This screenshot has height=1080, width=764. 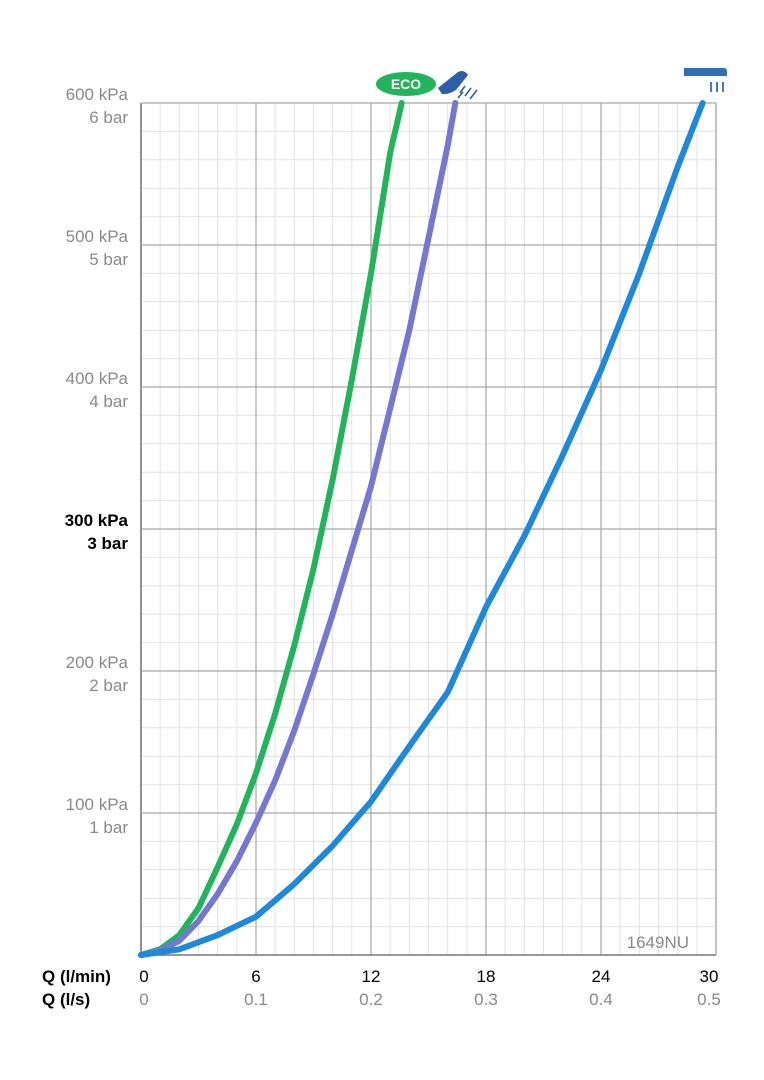 What do you see at coordinates (108, 685) in the screenshot?
I see `y-tick-label-bar: 2 bar` at bounding box center [108, 685].